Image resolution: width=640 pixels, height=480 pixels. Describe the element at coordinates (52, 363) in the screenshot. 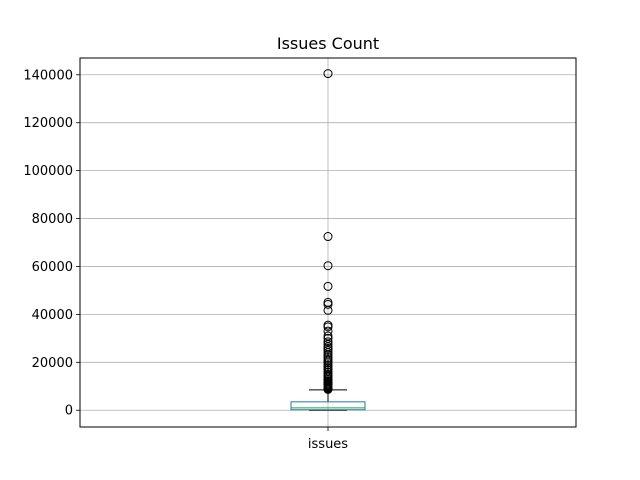

I see `y-tick-label: 20000` at that location.